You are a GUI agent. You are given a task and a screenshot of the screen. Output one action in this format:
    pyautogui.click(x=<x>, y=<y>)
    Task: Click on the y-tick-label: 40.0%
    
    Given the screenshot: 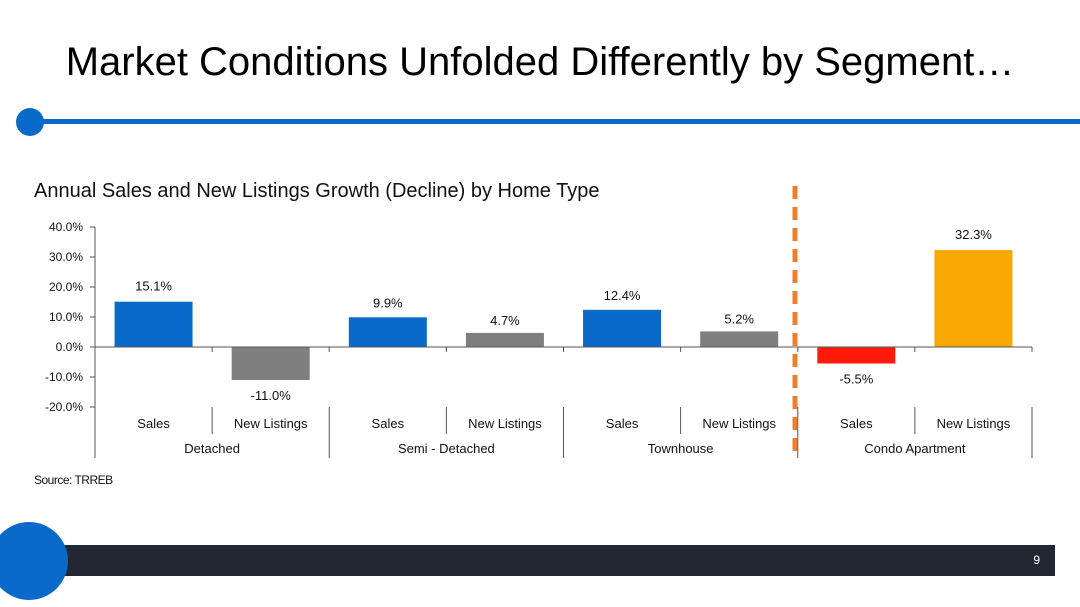 What is the action you would take?
    pyautogui.click(x=66, y=227)
    